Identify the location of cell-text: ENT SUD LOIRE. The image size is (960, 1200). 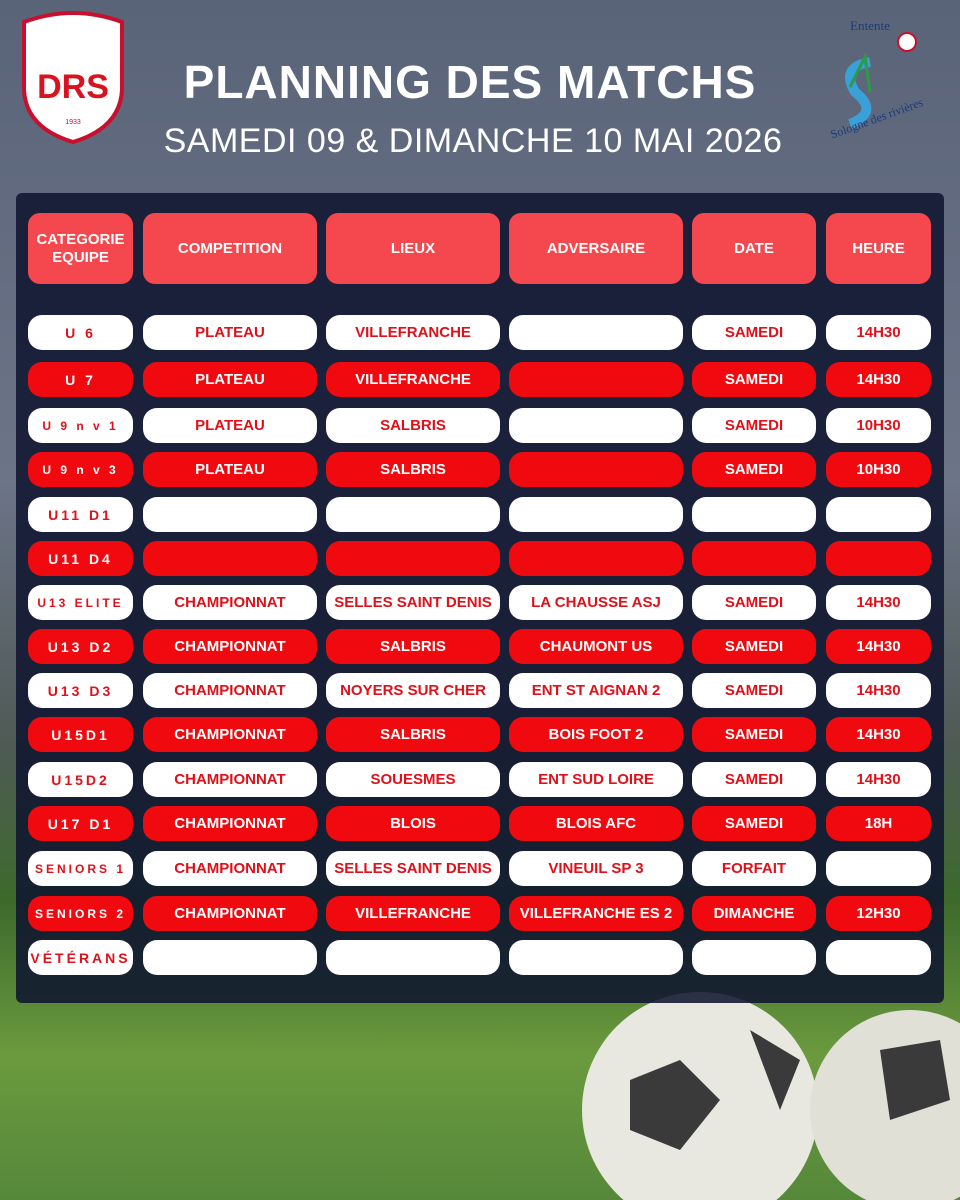
(596, 779).